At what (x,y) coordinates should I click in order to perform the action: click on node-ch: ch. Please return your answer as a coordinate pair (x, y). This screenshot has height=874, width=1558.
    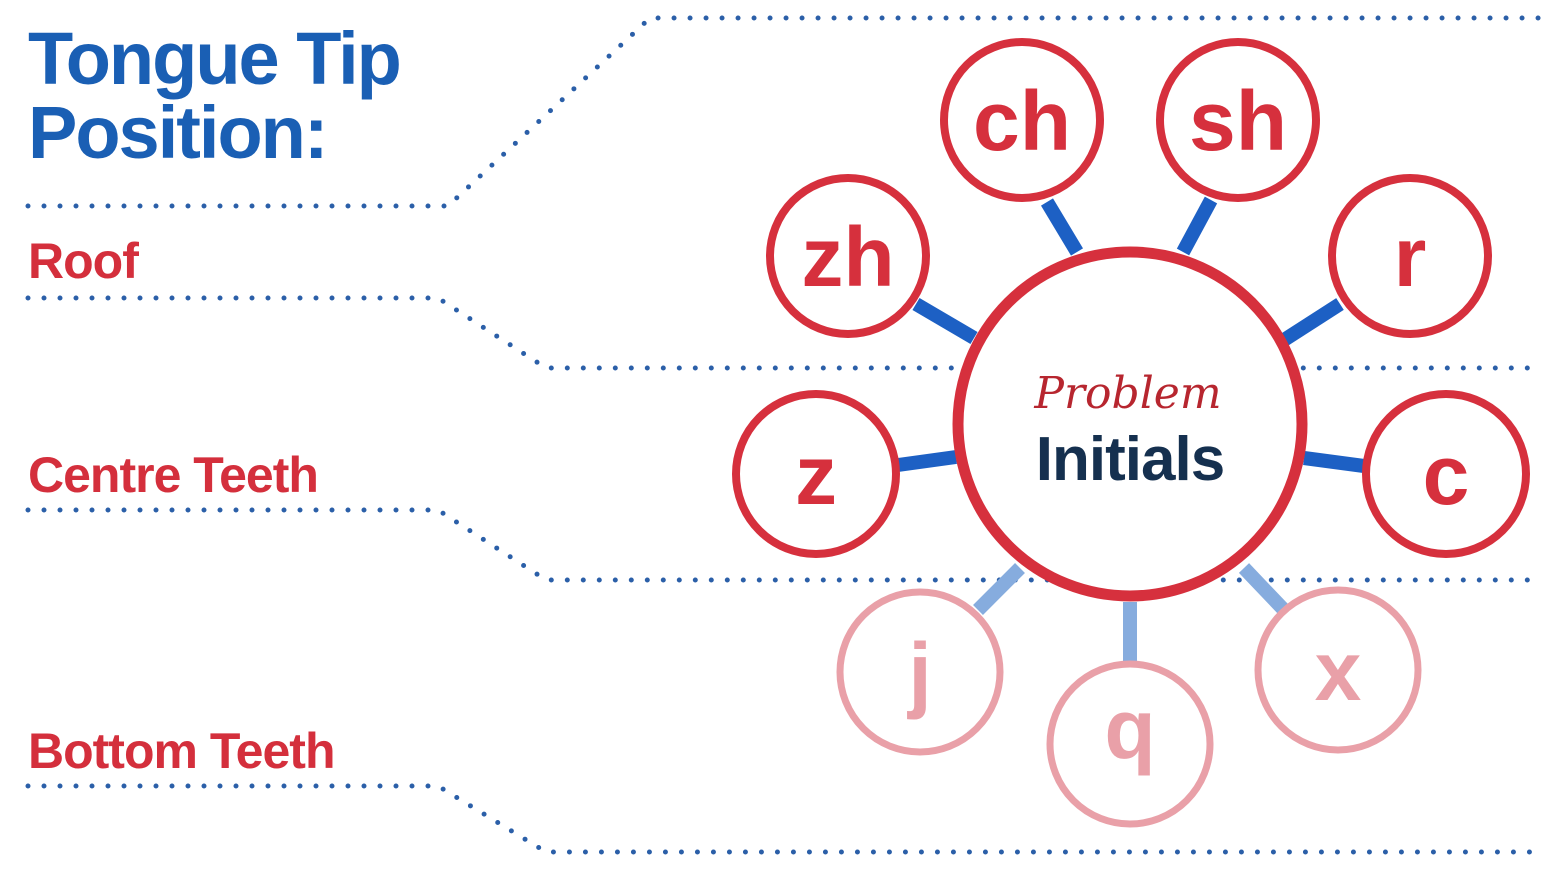
    Looking at the image, I should click on (1022, 120).